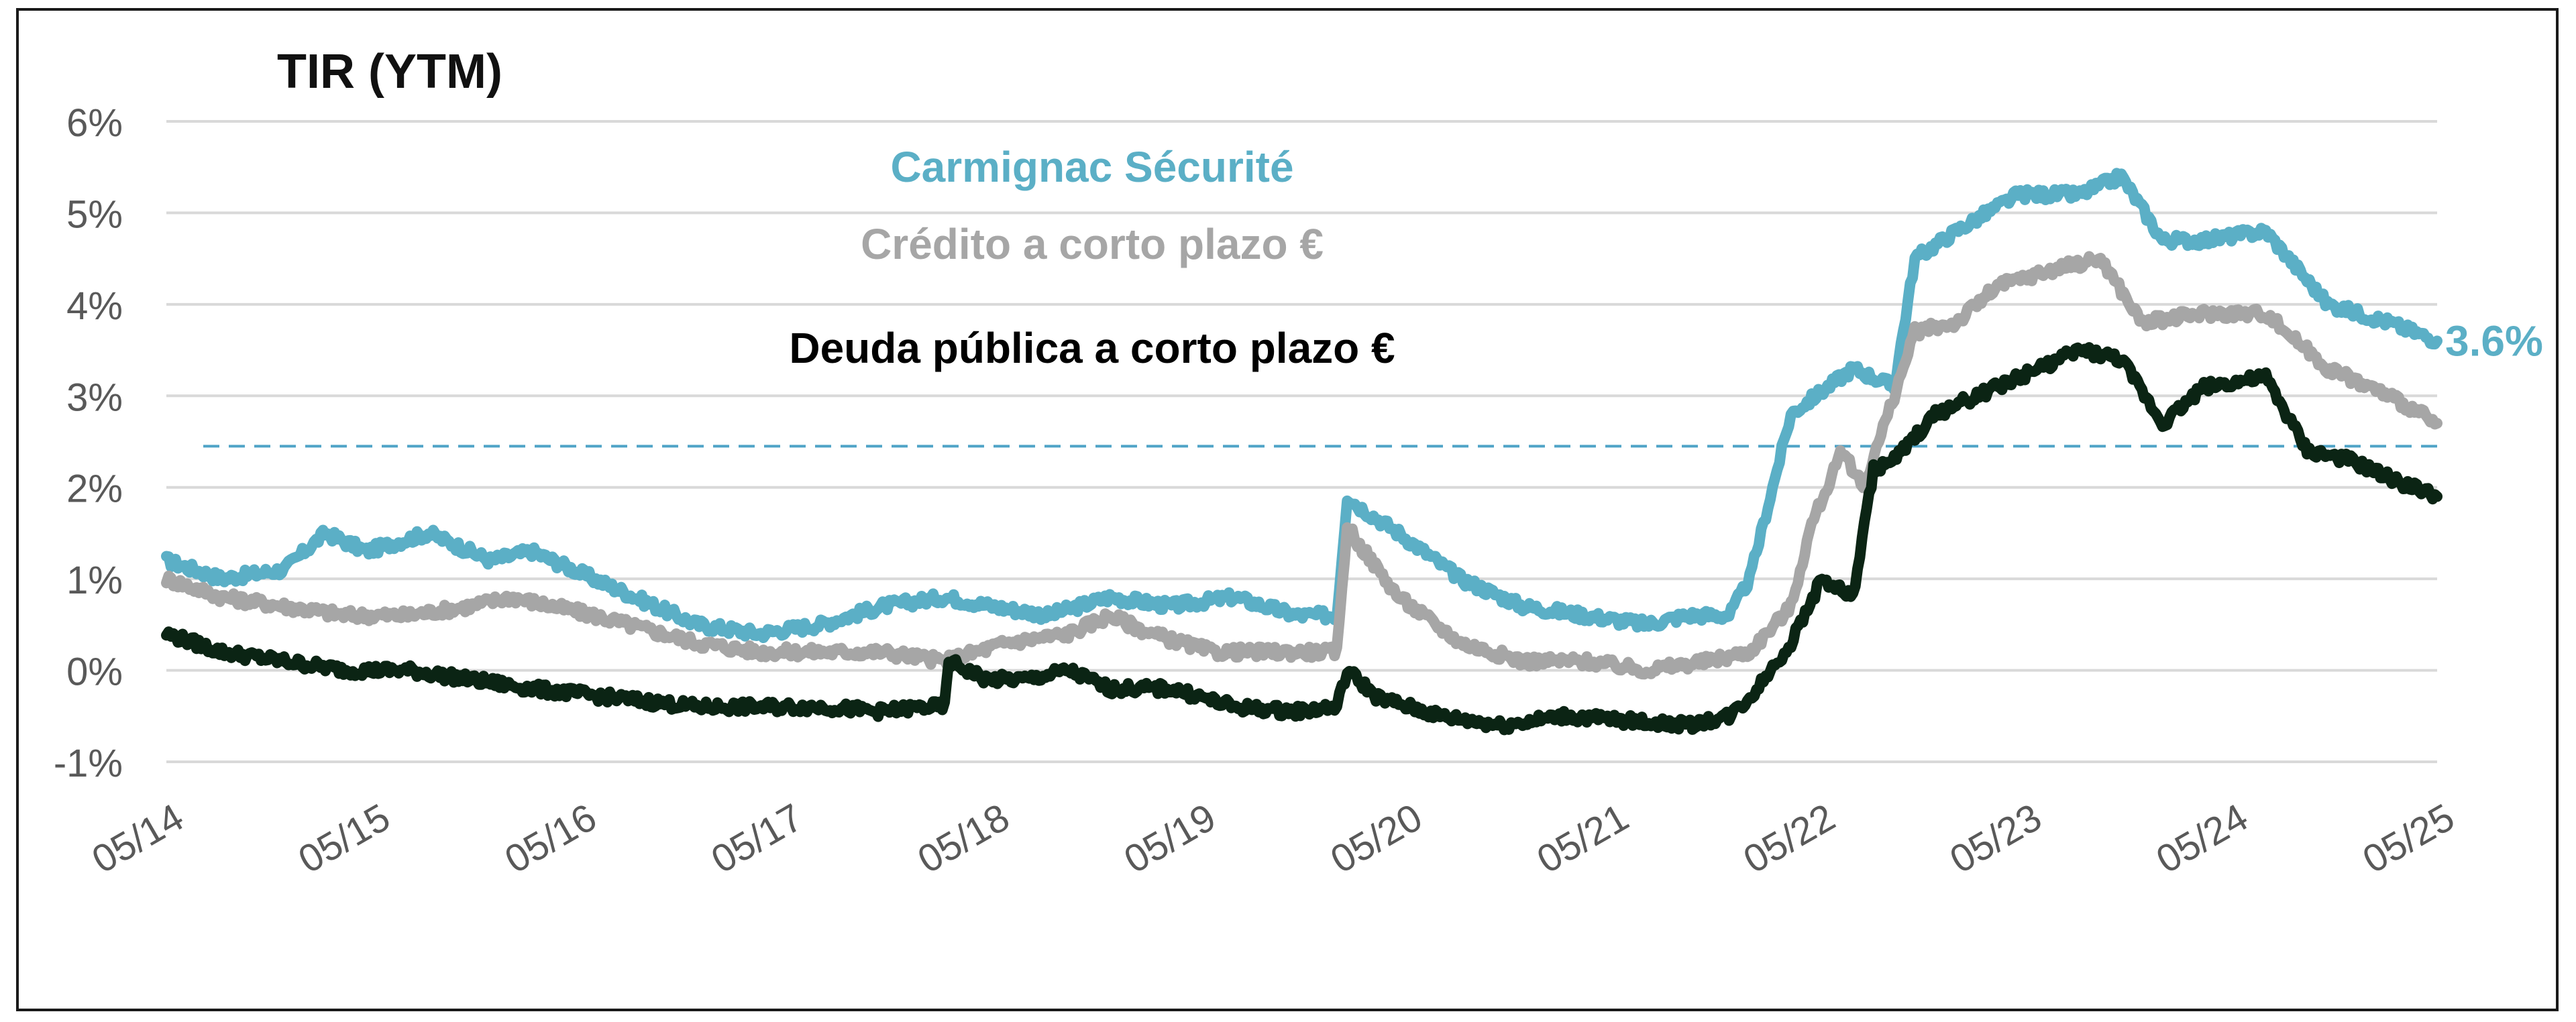  Describe the element at coordinates (1170, 838) in the screenshot. I see `x-tick-label: 05/19` at that location.